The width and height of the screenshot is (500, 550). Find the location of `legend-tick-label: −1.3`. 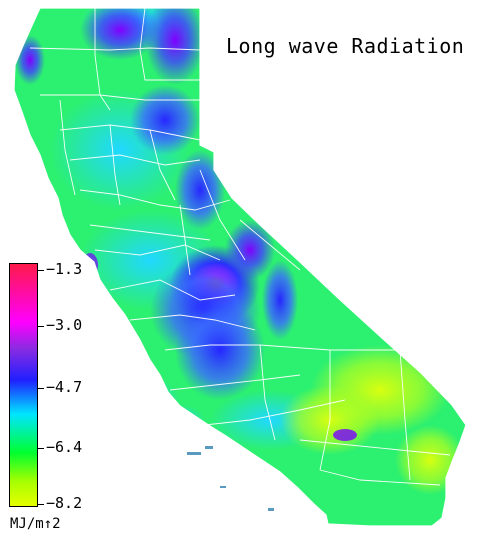

legend-tick-label: −1.3 is located at coordinates (64, 269).